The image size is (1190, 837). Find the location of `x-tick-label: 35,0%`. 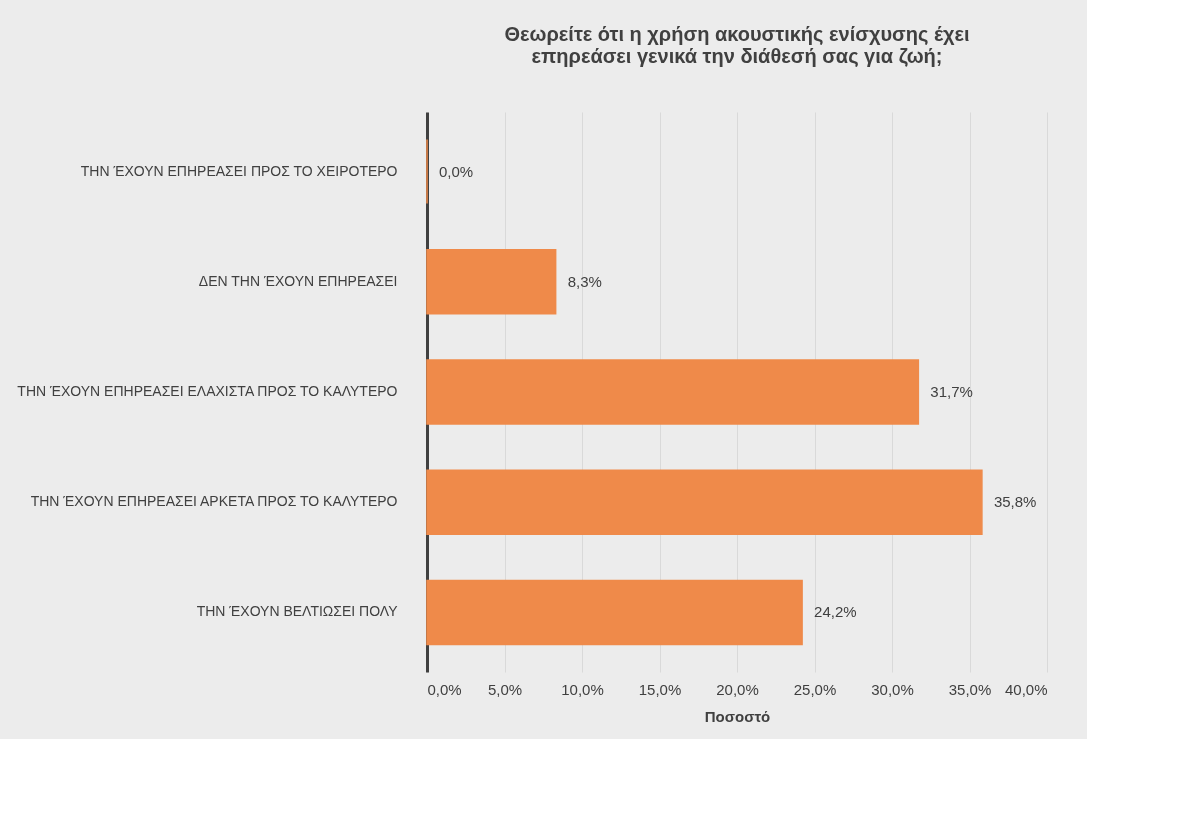

x-tick-label: 35,0% is located at coordinates (970, 689).